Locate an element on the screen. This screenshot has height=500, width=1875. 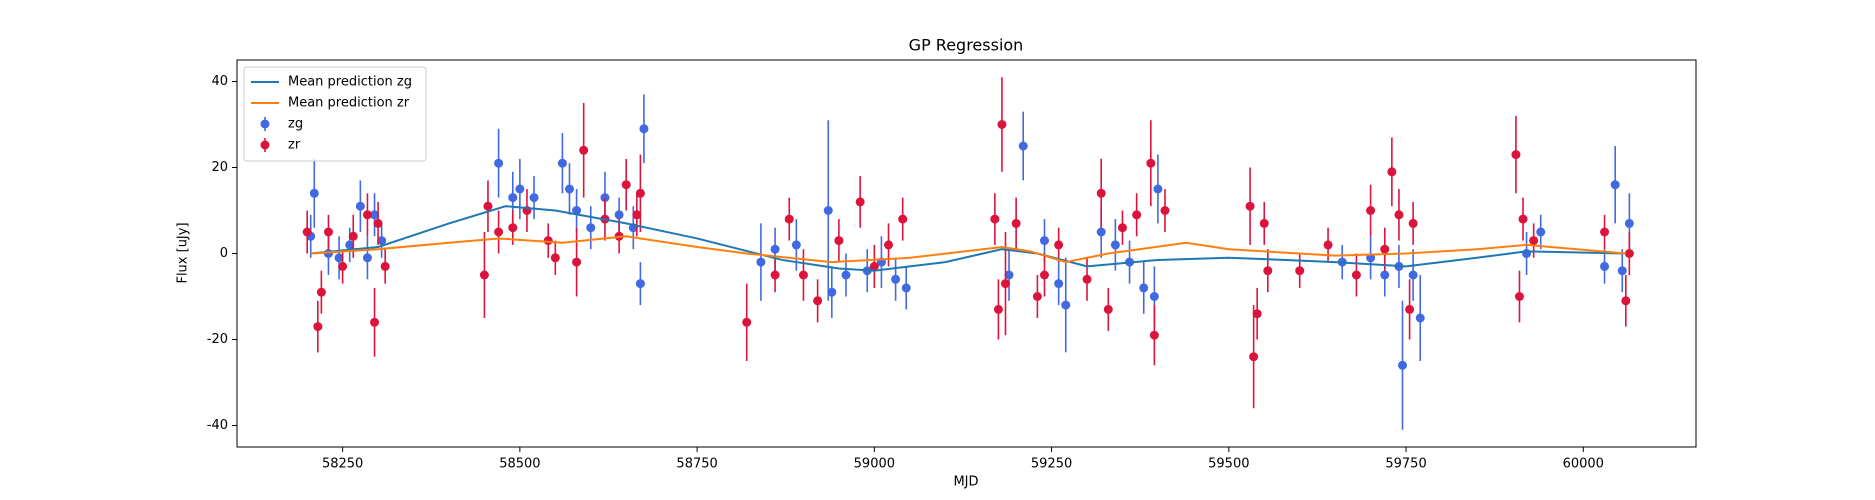
x-tick-label: 59750 is located at coordinates (1405, 464).